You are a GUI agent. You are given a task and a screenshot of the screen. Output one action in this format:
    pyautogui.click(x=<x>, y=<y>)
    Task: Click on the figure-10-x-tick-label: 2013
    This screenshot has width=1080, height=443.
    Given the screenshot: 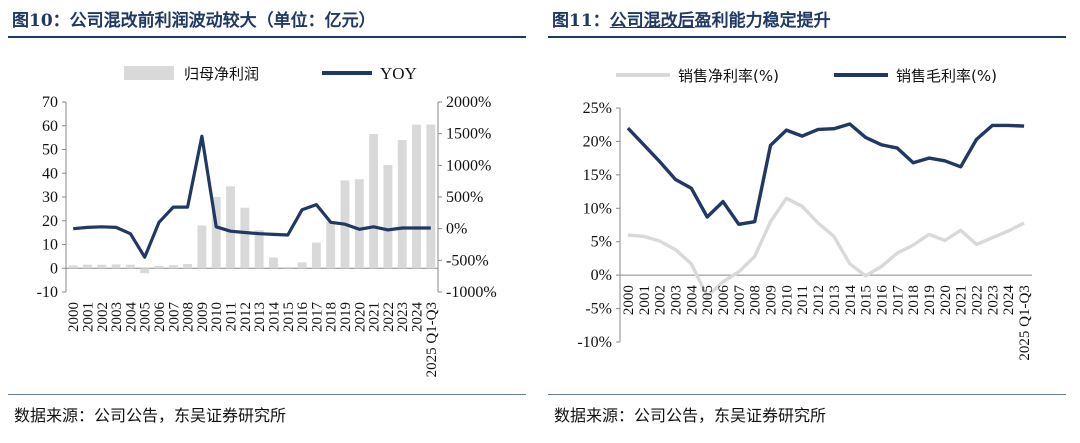 What is the action you would take?
    pyautogui.click(x=260, y=317)
    